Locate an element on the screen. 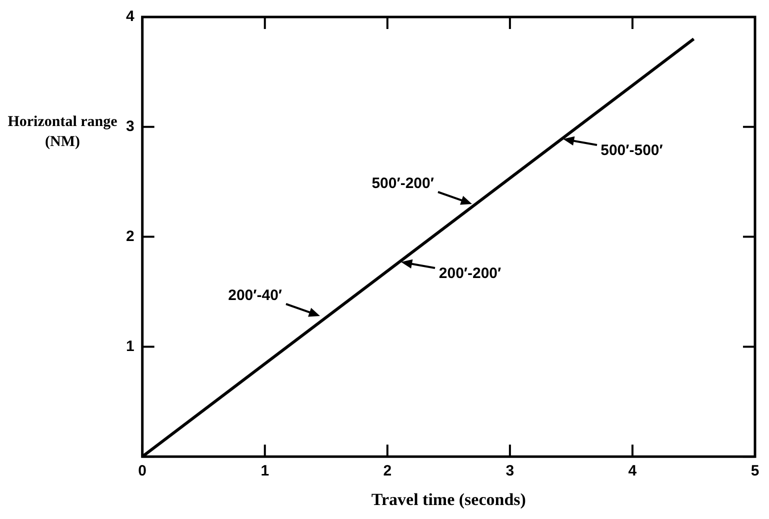  x-tick-label: 4 is located at coordinates (633, 471).